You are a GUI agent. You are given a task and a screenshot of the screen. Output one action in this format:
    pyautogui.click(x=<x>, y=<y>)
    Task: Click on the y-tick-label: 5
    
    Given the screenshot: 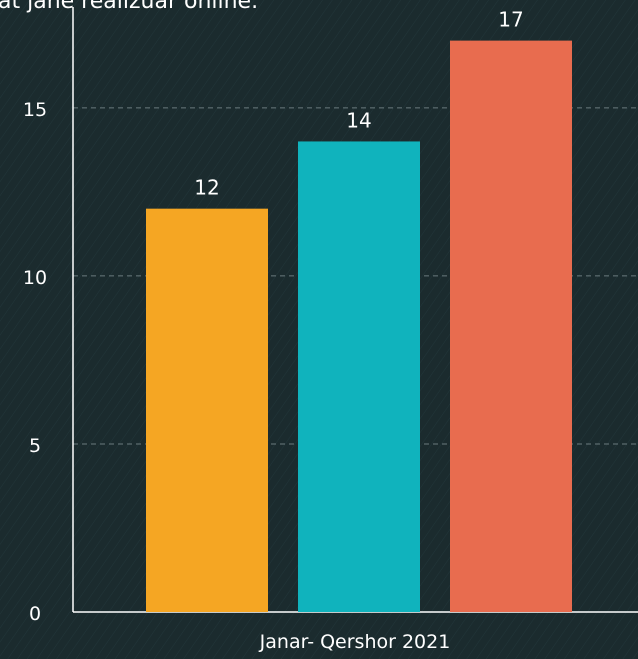 What is the action you would take?
    pyautogui.click(x=35, y=446)
    